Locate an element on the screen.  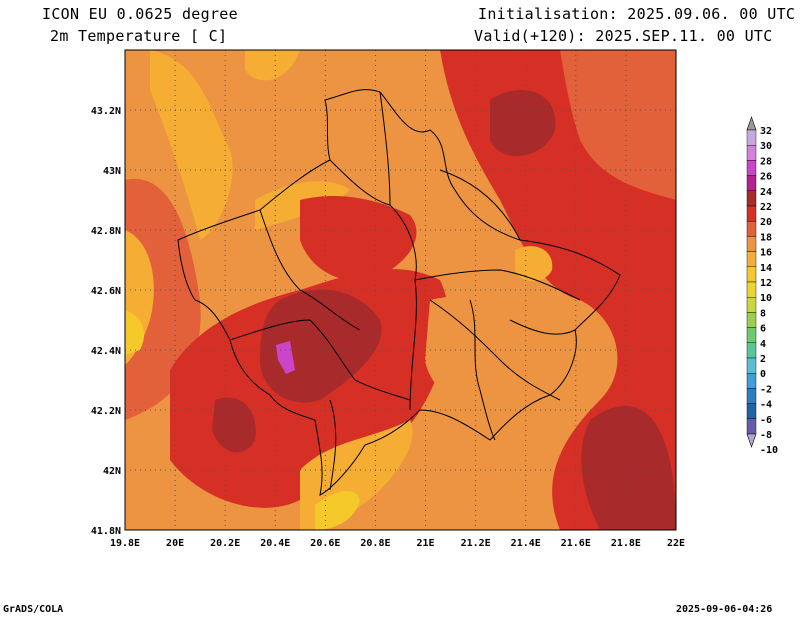
lon-tick-label: 21.2E is located at coordinates (476, 543).